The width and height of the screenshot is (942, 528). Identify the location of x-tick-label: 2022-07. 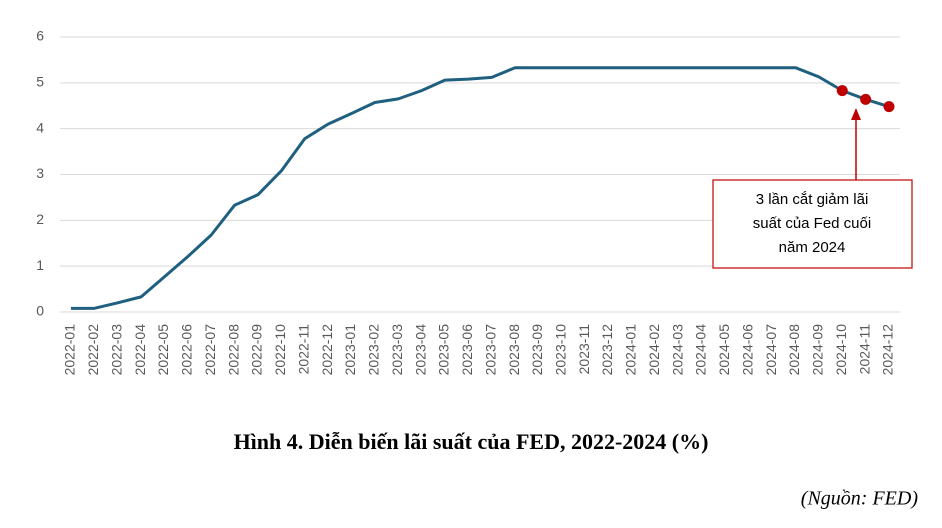
(210, 350).